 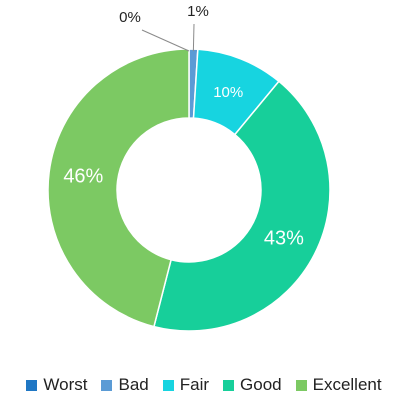 I want to click on data-label-good: 43%, so click(x=284, y=238).